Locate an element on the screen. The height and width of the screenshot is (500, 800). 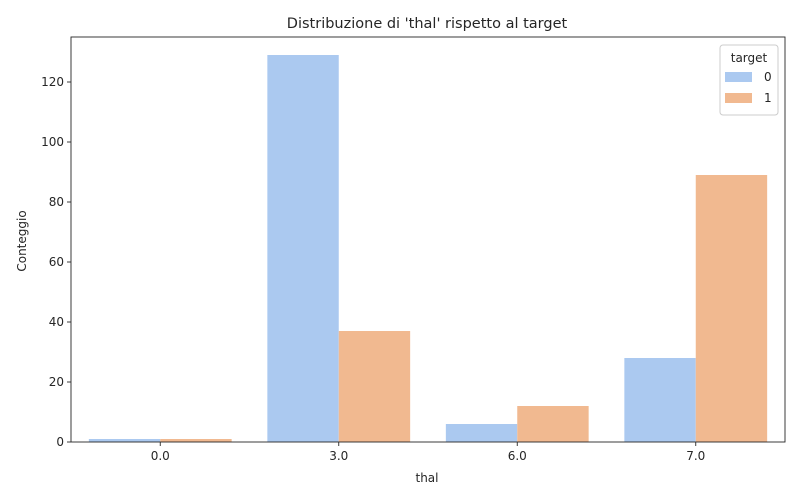
y-tick-label: 20 is located at coordinates (56, 382).